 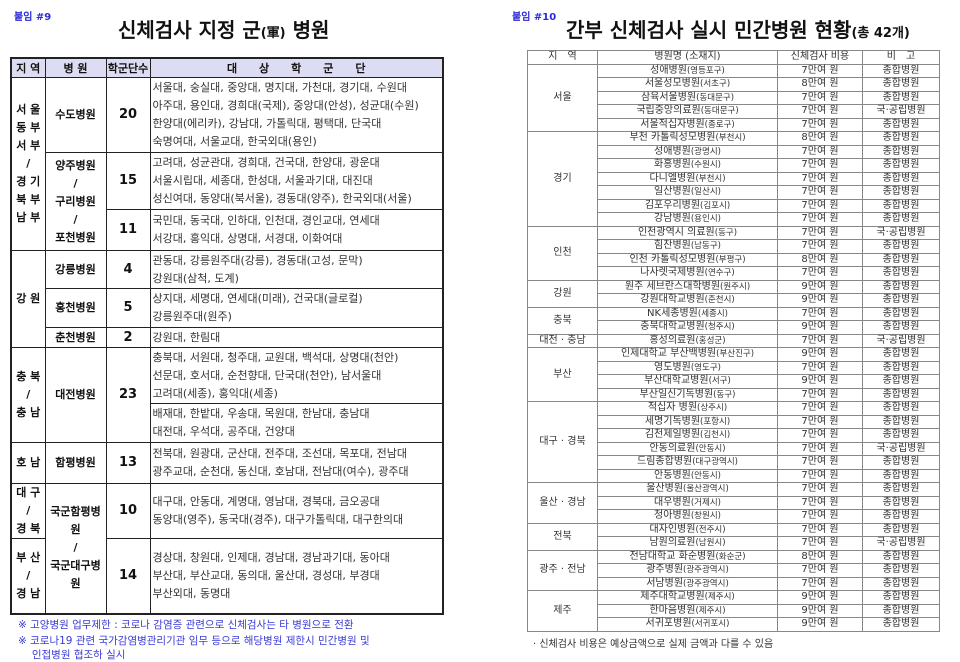 What do you see at coordinates (710, 543) in the screenshot?
I see `hospital-location: (남원시)` at bounding box center [710, 543].